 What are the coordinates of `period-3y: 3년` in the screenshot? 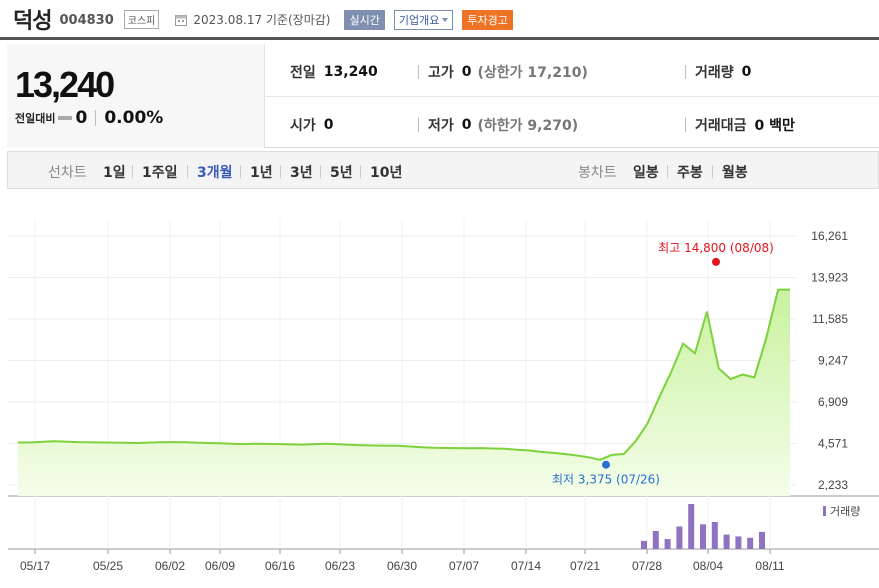 It's located at (301, 173).